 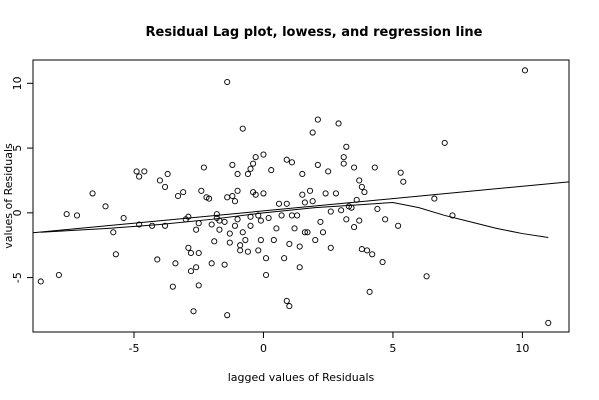 I want to click on fit-lines, so click(x=301, y=209).